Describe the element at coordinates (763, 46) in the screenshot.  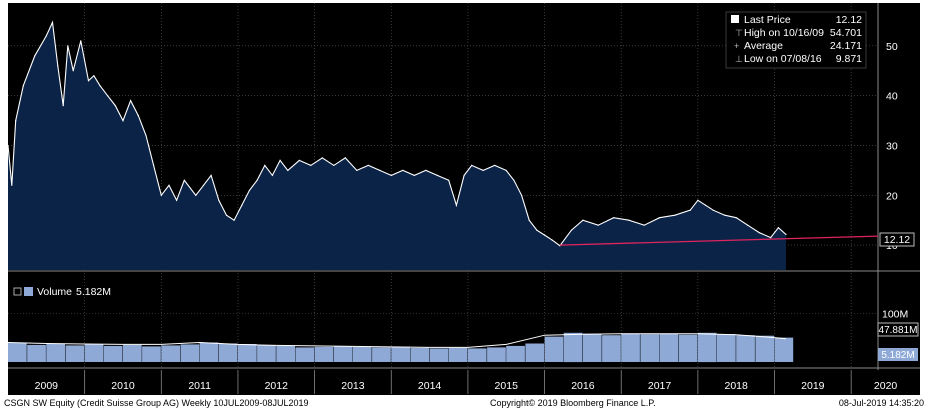
I see `legend-label-average: Average` at that location.